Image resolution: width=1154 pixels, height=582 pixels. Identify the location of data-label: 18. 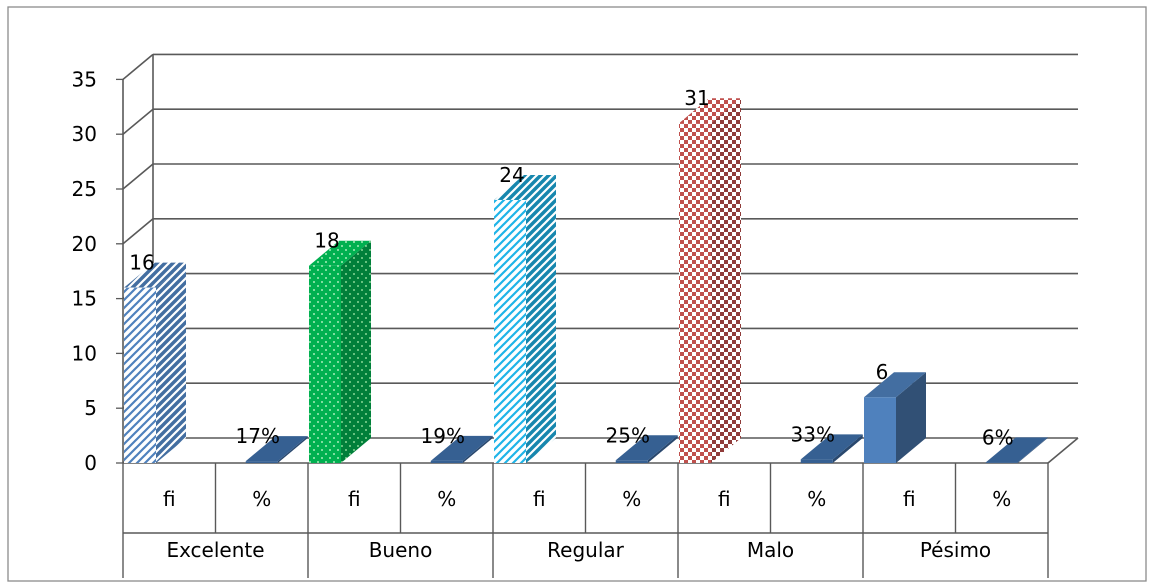
(326, 241).